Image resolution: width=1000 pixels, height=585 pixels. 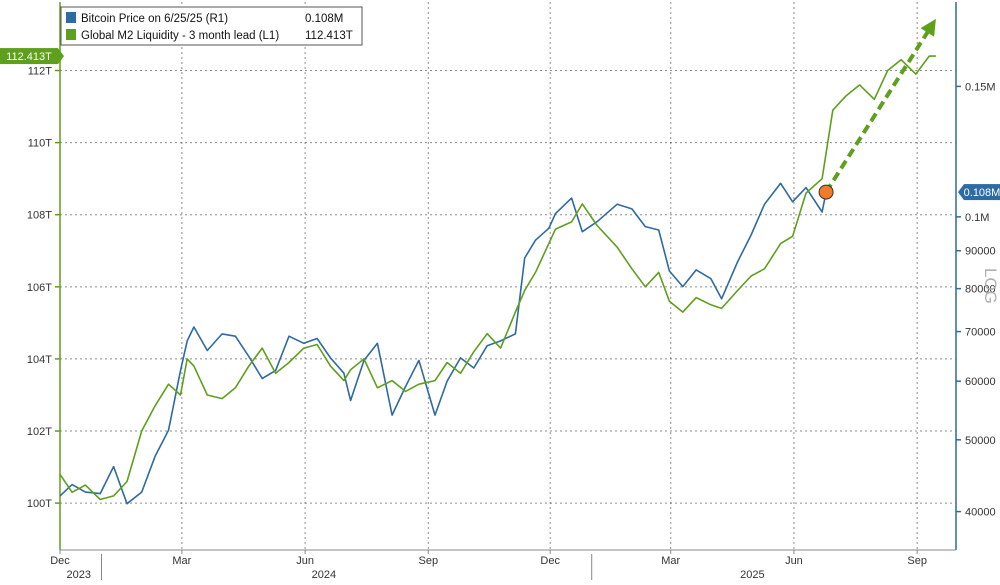 What do you see at coordinates (752, 574) in the screenshot?
I see `x-year-label: 2025` at bounding box center [752, 574].